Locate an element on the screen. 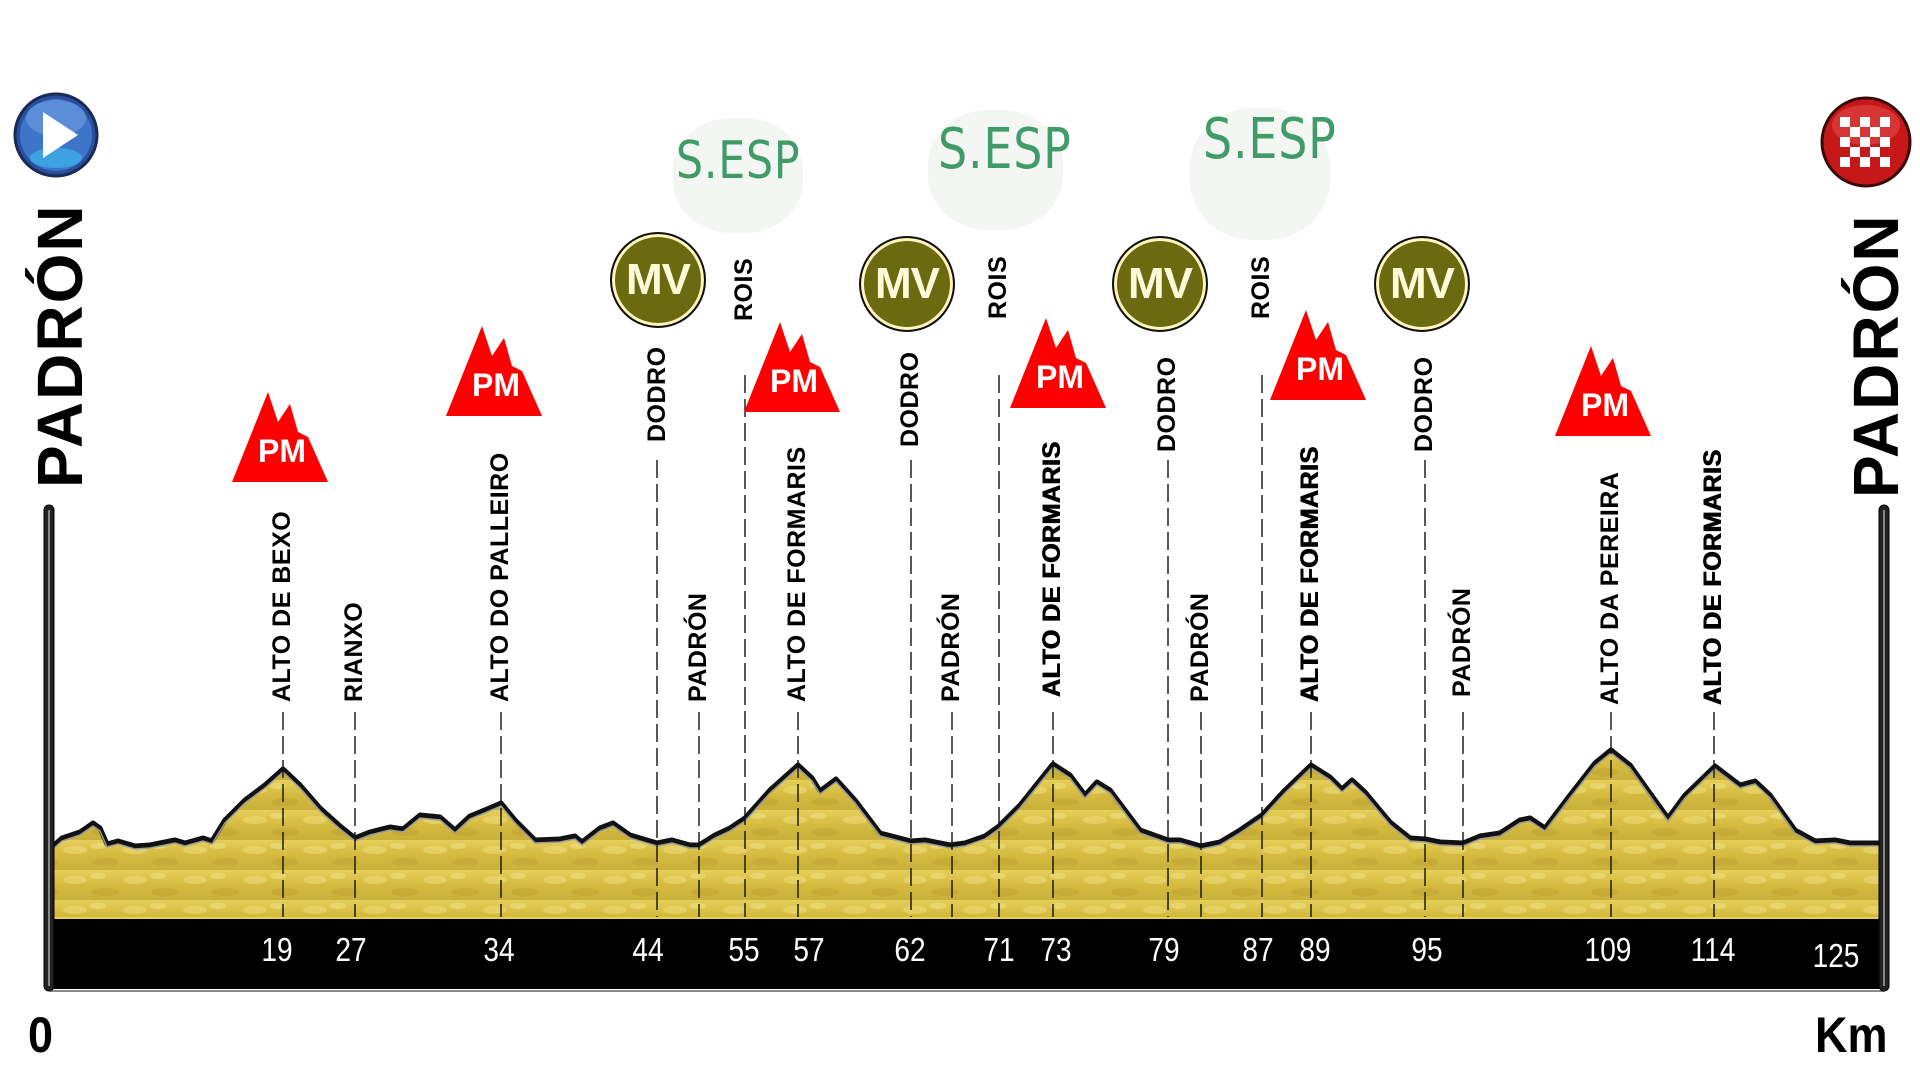 The image size is (1920, 1086). axis-origin-label: 0 is located at coordinates (41, 1035).